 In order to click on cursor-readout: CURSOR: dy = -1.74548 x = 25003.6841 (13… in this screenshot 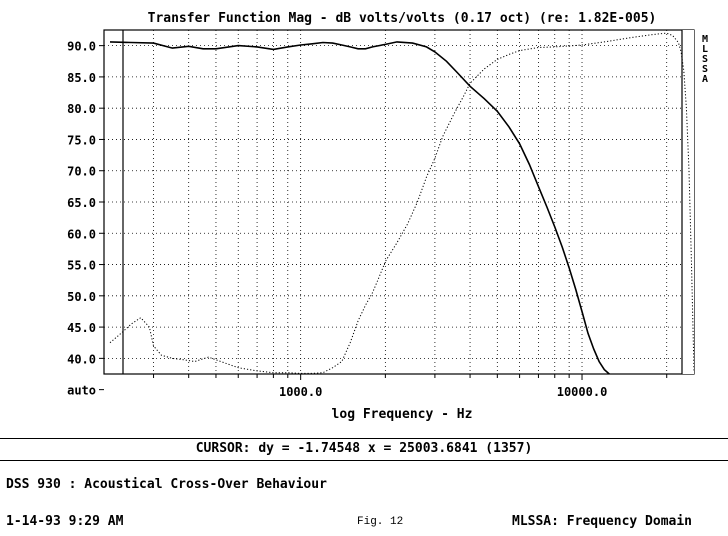, I will do `click(364, 448)`.